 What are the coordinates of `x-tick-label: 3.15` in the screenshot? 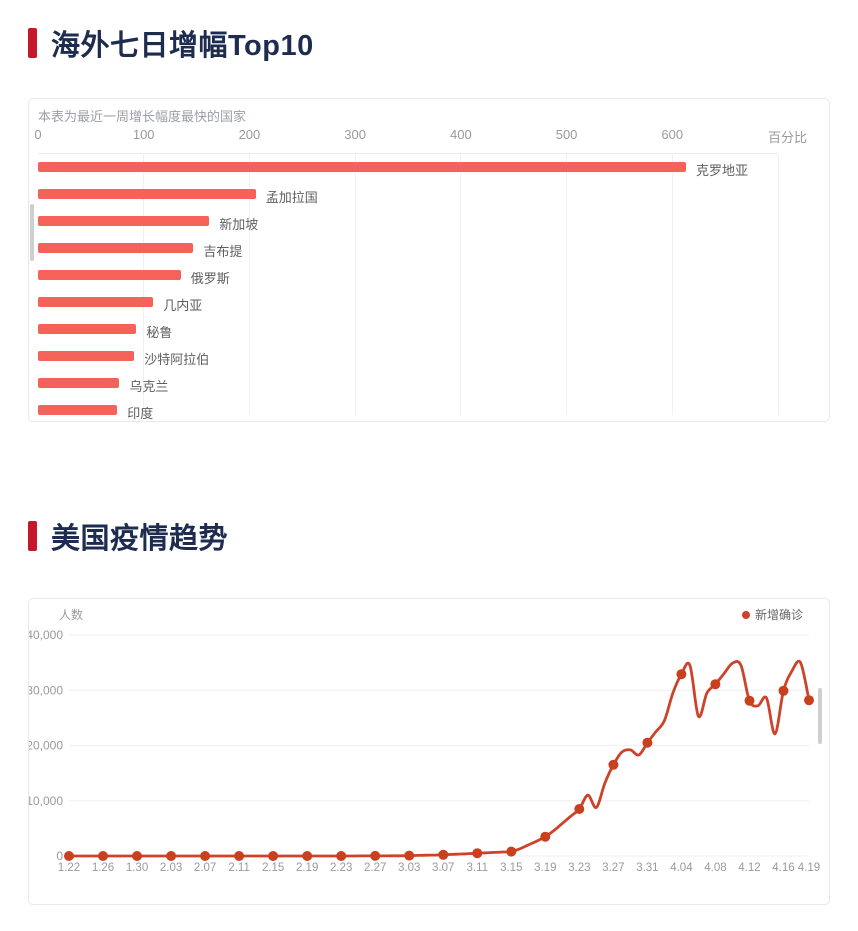 It's located at (511, 868).